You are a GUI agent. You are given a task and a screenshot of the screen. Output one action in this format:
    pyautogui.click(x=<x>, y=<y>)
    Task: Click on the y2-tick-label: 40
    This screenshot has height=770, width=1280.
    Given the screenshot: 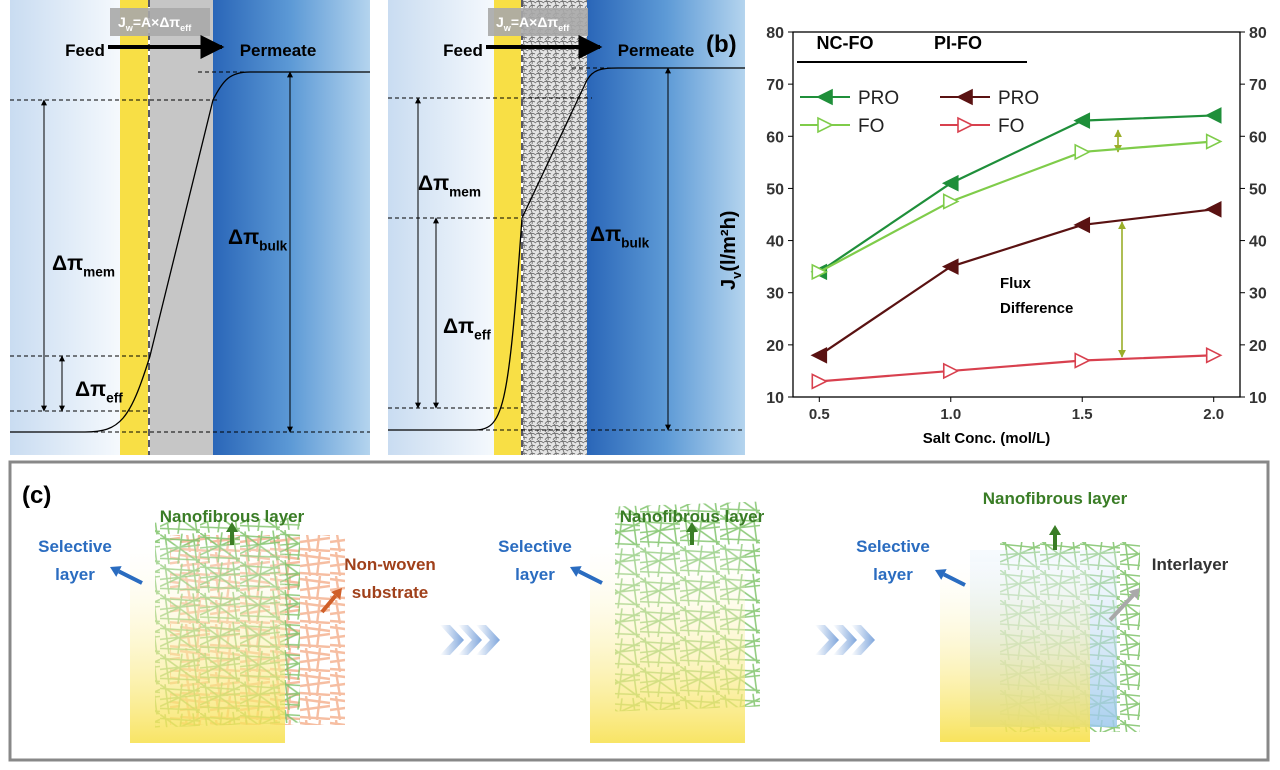 What is the action you would take?
    pyautogui.click(x=1258, y=242)
    